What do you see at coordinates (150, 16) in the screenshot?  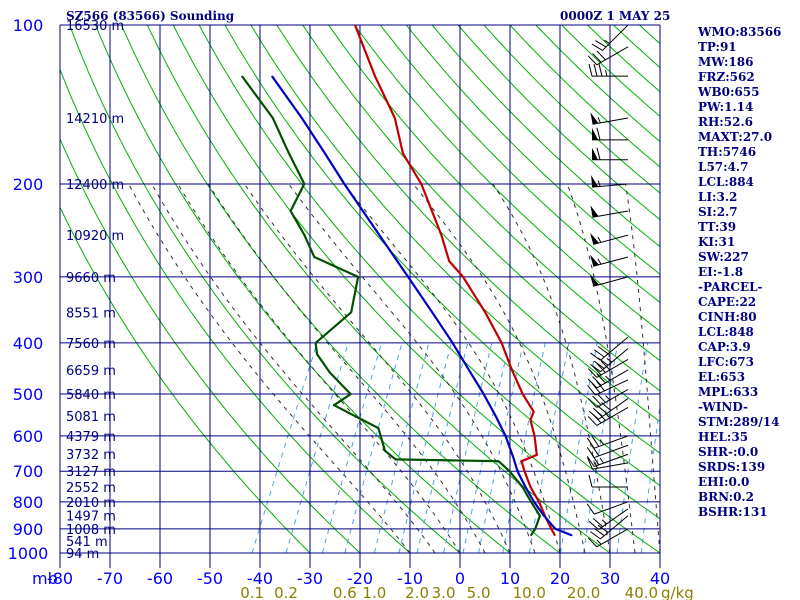 I see `chart-title: SZ566 (83566) Sounding` at bounding box center [150, 16].